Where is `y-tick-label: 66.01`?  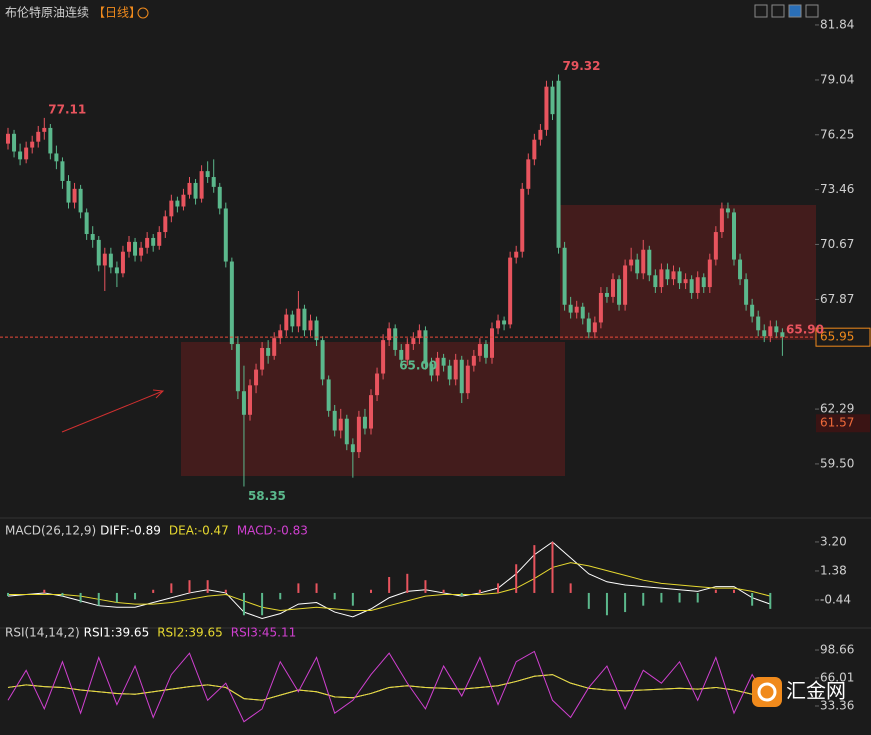 y-tick-label: 66.01 is located at coordinates (837, 678).